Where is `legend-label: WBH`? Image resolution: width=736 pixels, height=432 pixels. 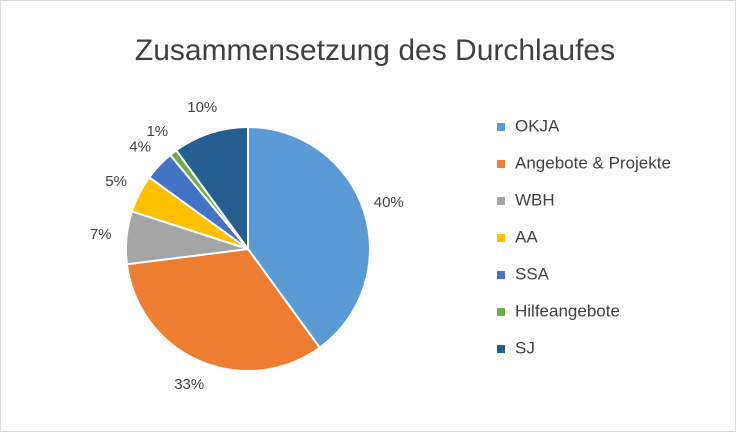
legend-label: WBH is located at coordinates (535, 199).